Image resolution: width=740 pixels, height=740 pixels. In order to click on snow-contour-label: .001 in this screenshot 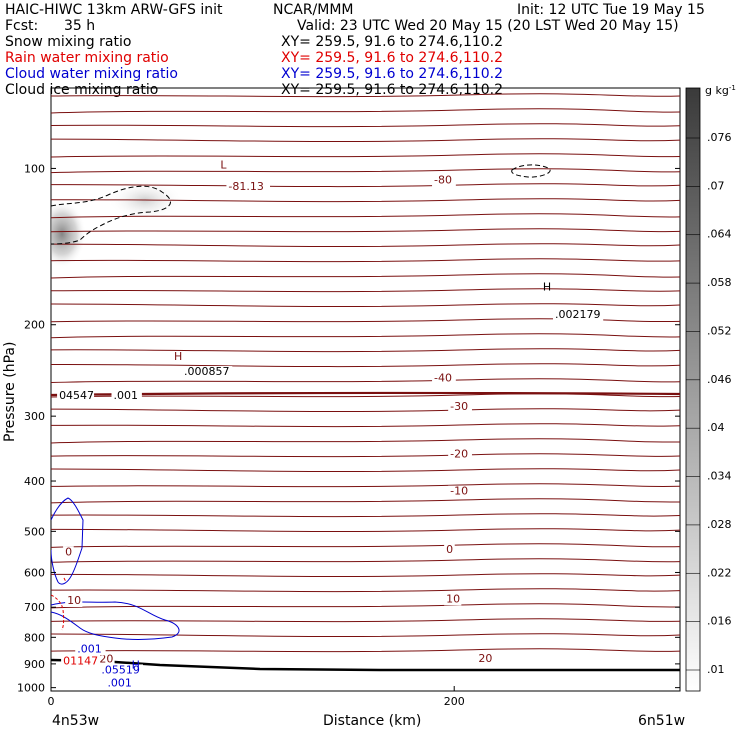, I will do `click(125, 395)`.